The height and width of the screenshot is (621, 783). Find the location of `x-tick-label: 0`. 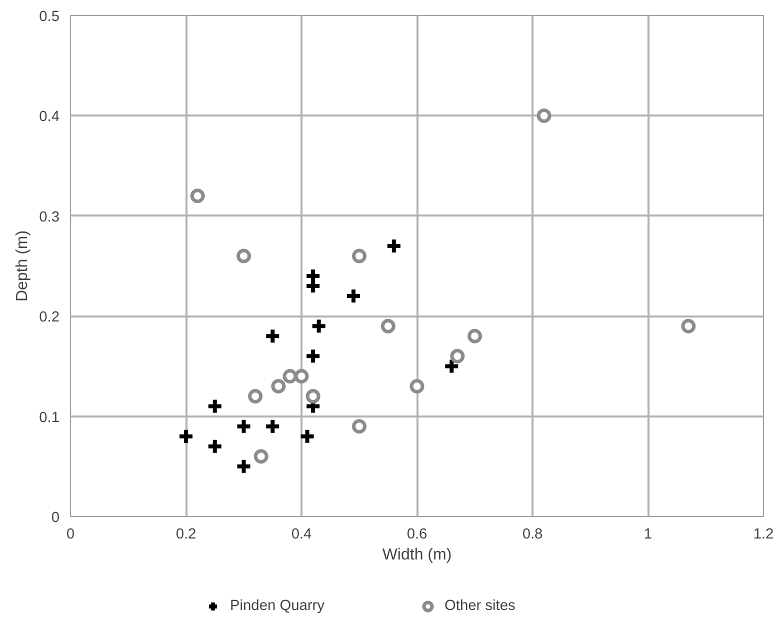

x-tick-label: 0 is located at coordinates (70, 534).